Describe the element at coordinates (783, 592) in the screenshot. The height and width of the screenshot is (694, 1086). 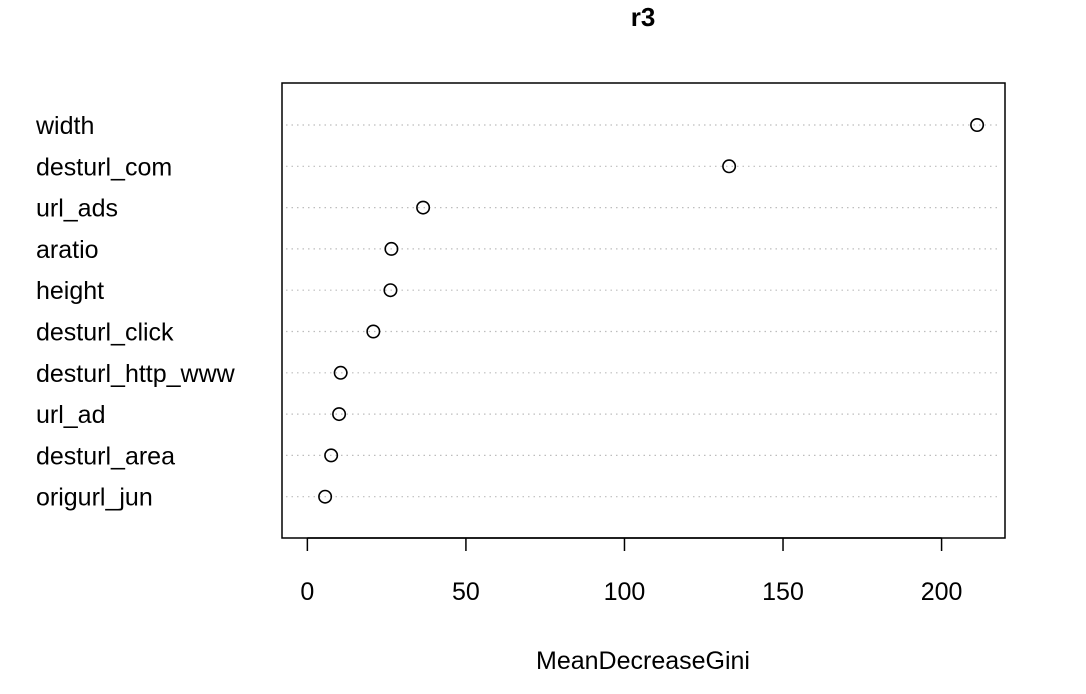
I see `x-tick-label: 150` at that location.